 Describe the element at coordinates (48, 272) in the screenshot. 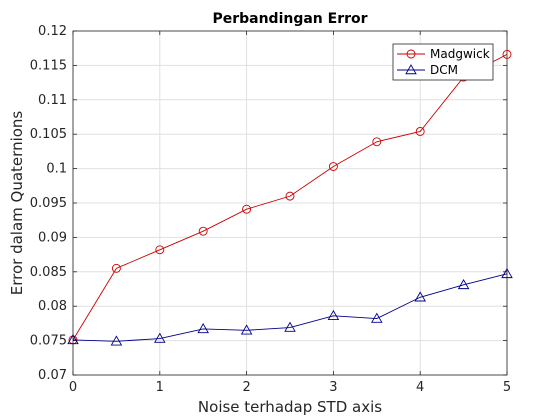

I see `y-tick-label: 0.085` at that location.